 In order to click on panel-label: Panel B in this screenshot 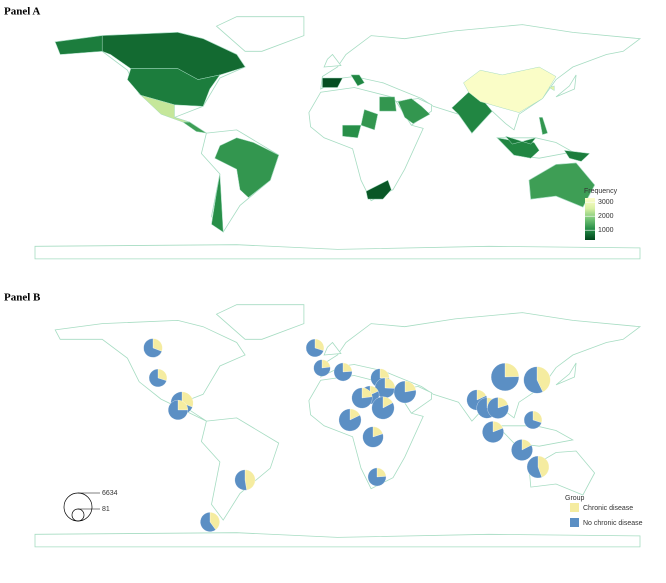, I will do `click(22, 298)`.